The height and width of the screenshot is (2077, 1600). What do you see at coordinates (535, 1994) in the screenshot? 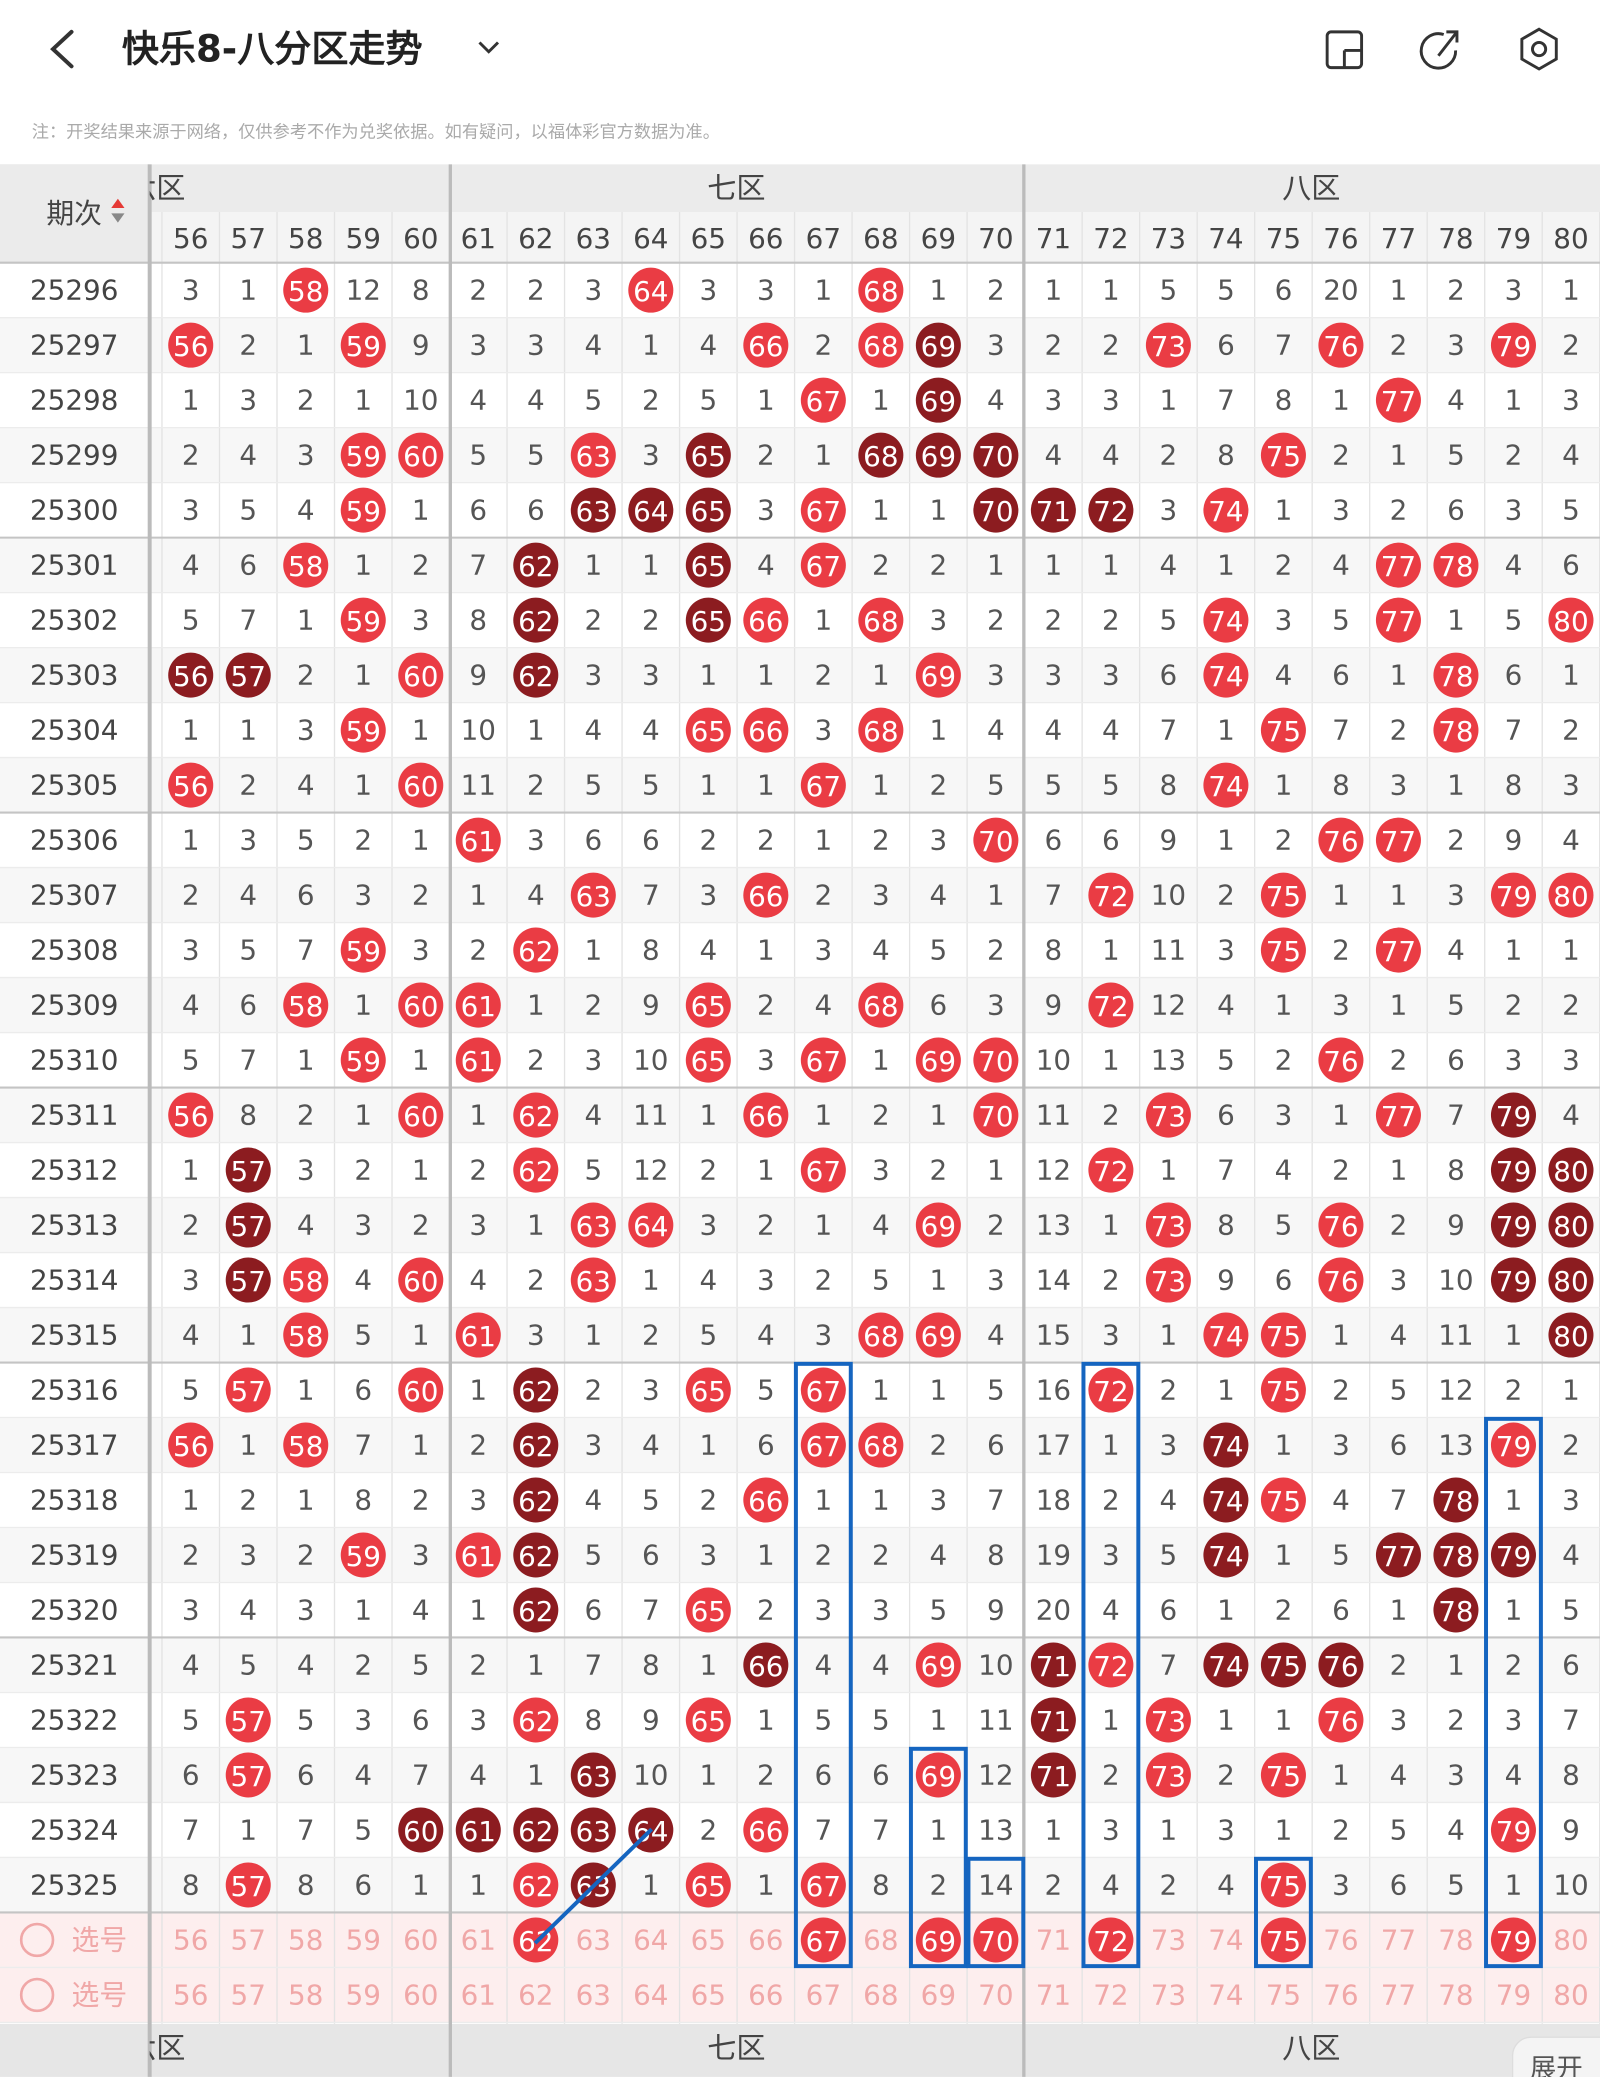
I see `select-number: 62` at bounding box center [535, 1994].